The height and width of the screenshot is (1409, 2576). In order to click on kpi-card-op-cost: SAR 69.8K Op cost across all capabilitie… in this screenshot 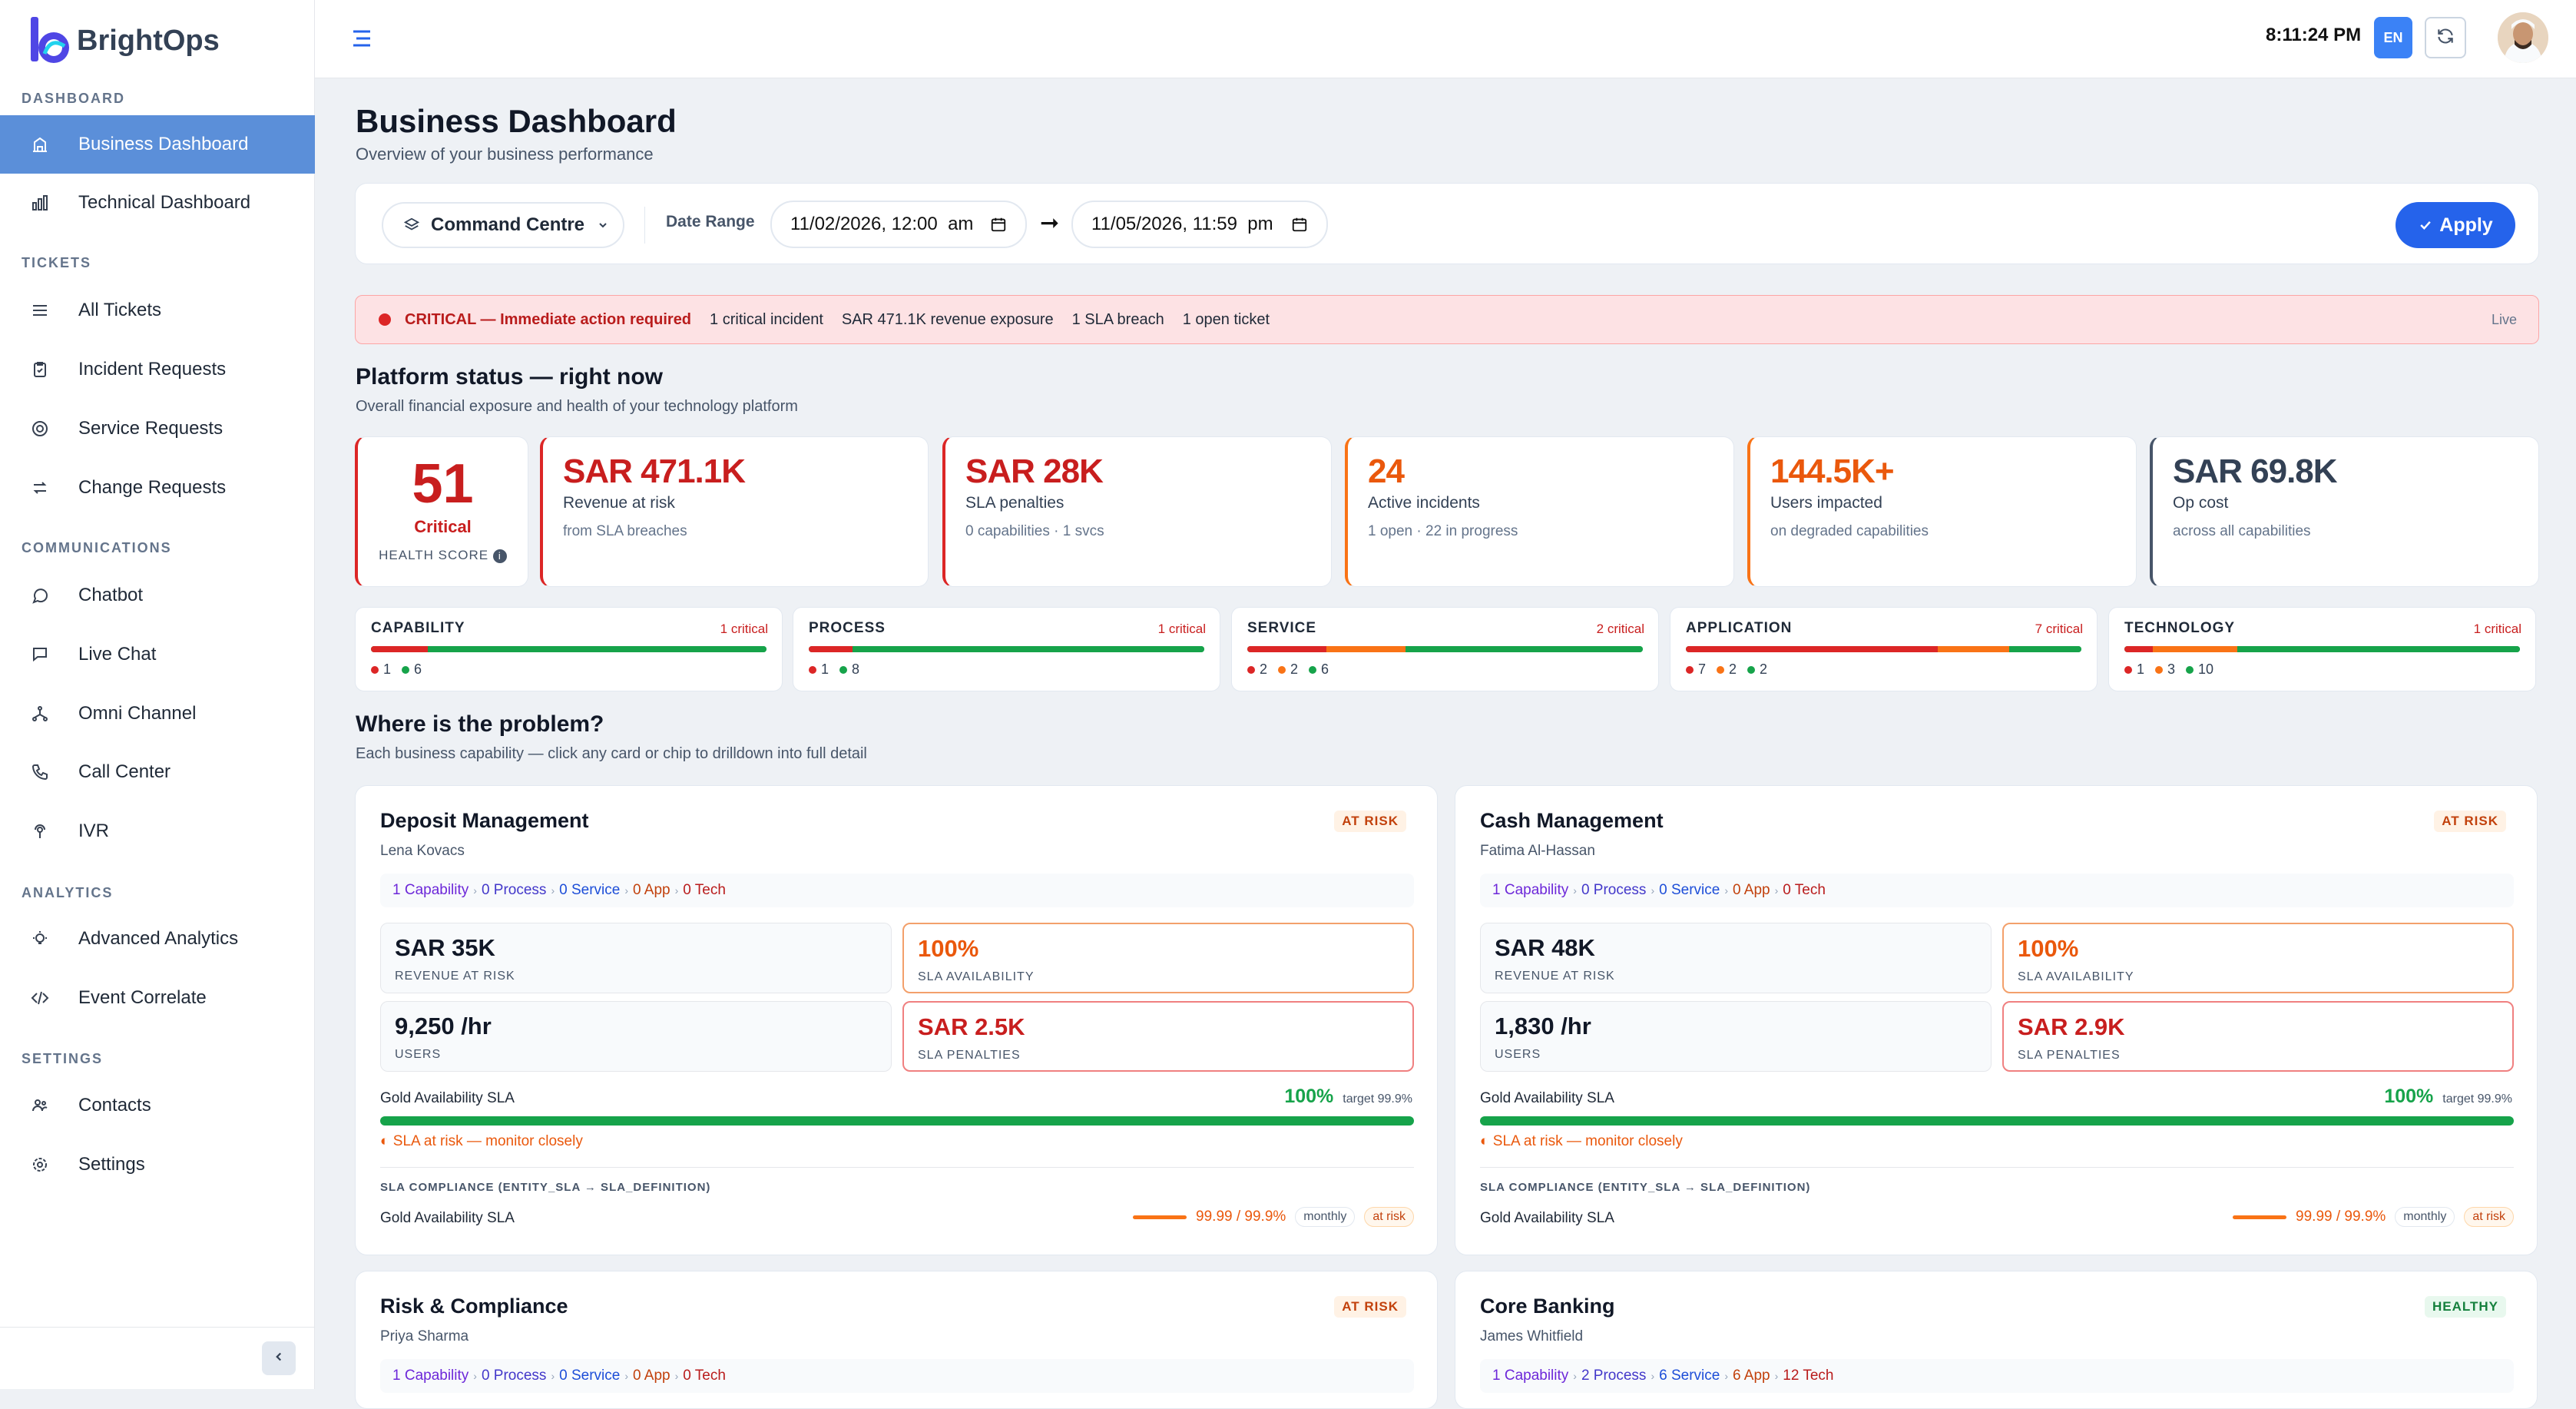, I will do `click(2344, 511)`.